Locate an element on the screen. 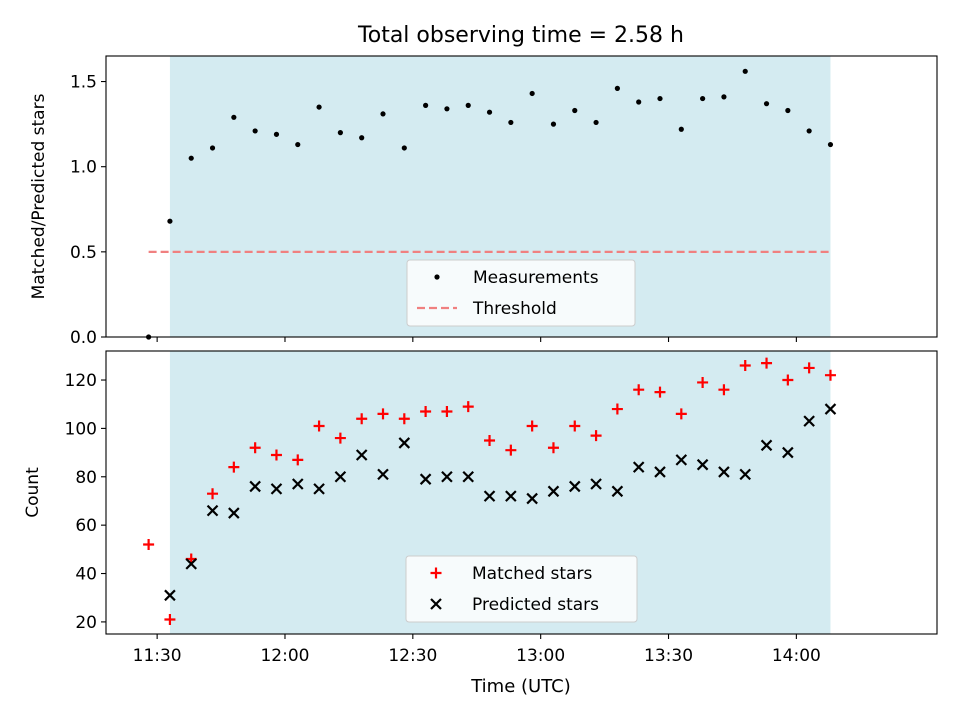  y-tick-label: 1.0 is located at coordinates (83, 168).